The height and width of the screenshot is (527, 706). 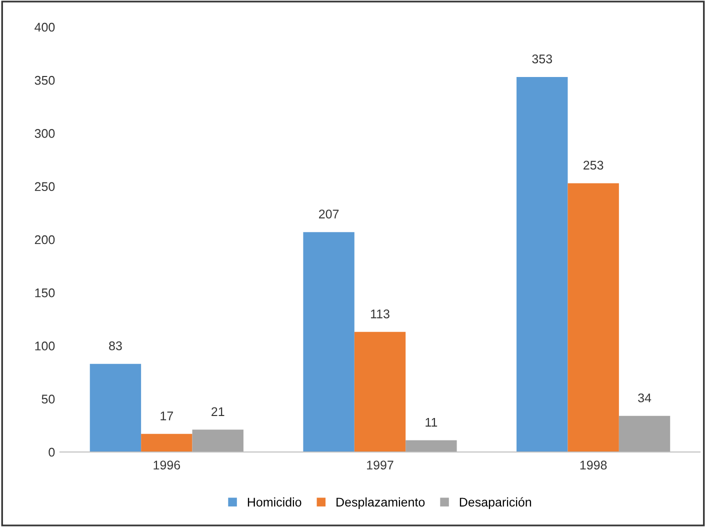 What do you see at coordinates (44, 187) in the screenshot?
I see `y-tick-label: 250` at bounding box center [44, 187].